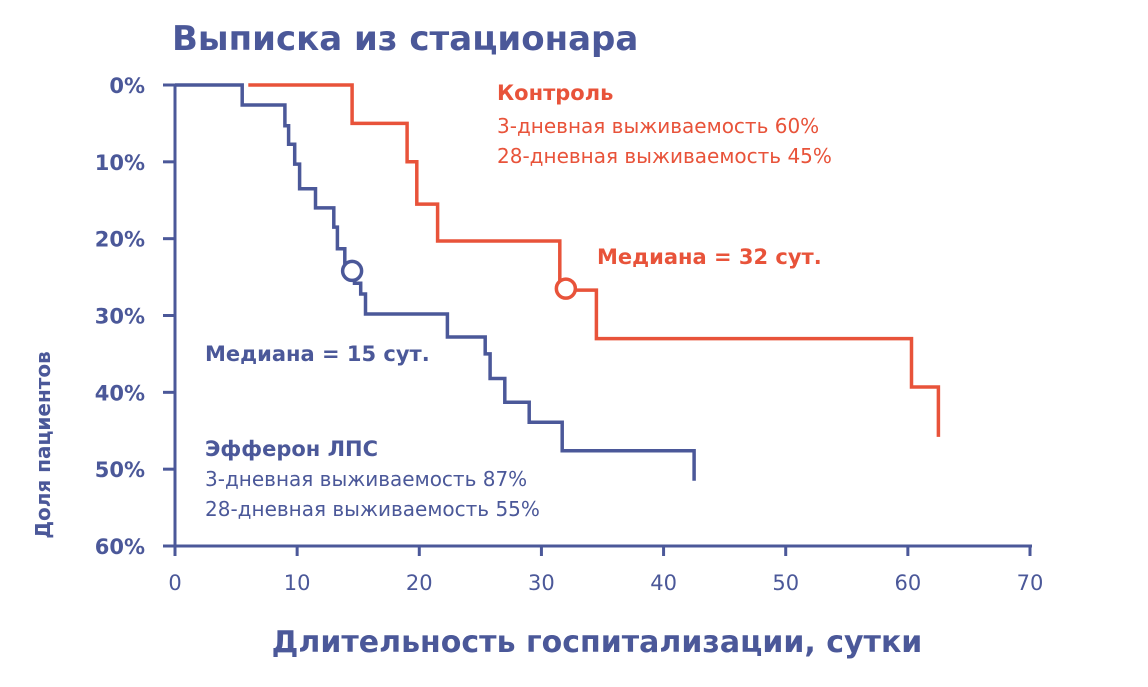 The image size is (1148, 687). What do you see at coordinates (174, 583) in the screenshot?
I see `x-tick-label: 0` at bounding box center [174, 583].